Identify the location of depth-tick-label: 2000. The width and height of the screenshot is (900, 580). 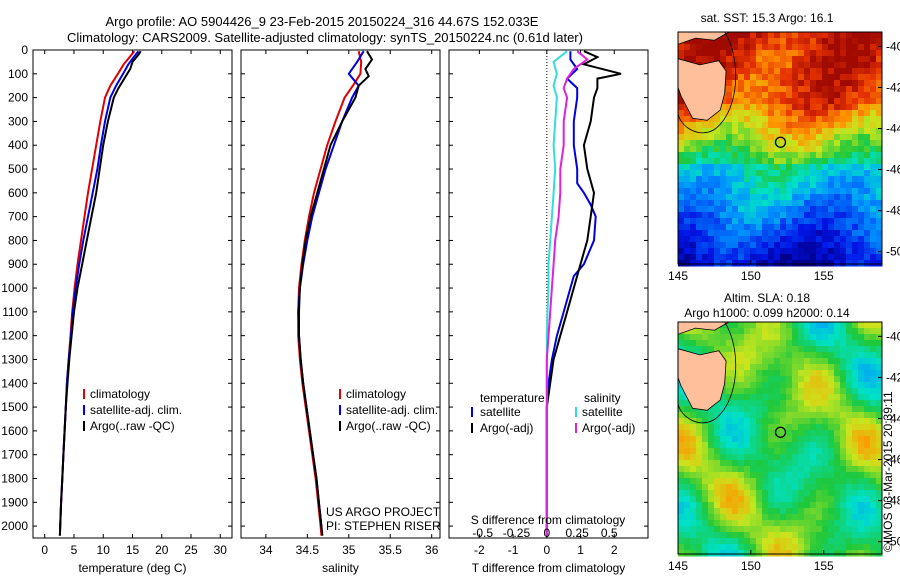
(14, 526).